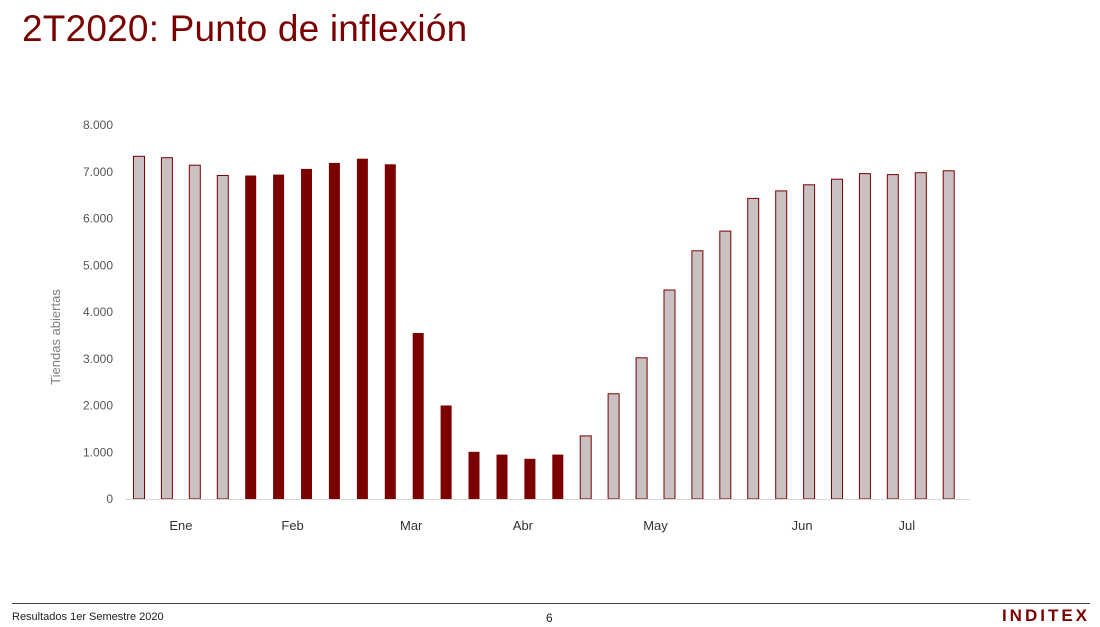 The width and height of the screenshot is (1100, 627). What do you see at coordinates (1045, 615) in the screenshot?
I see `inditex-logo: INDITEX` at bounding box center [1045, 615].